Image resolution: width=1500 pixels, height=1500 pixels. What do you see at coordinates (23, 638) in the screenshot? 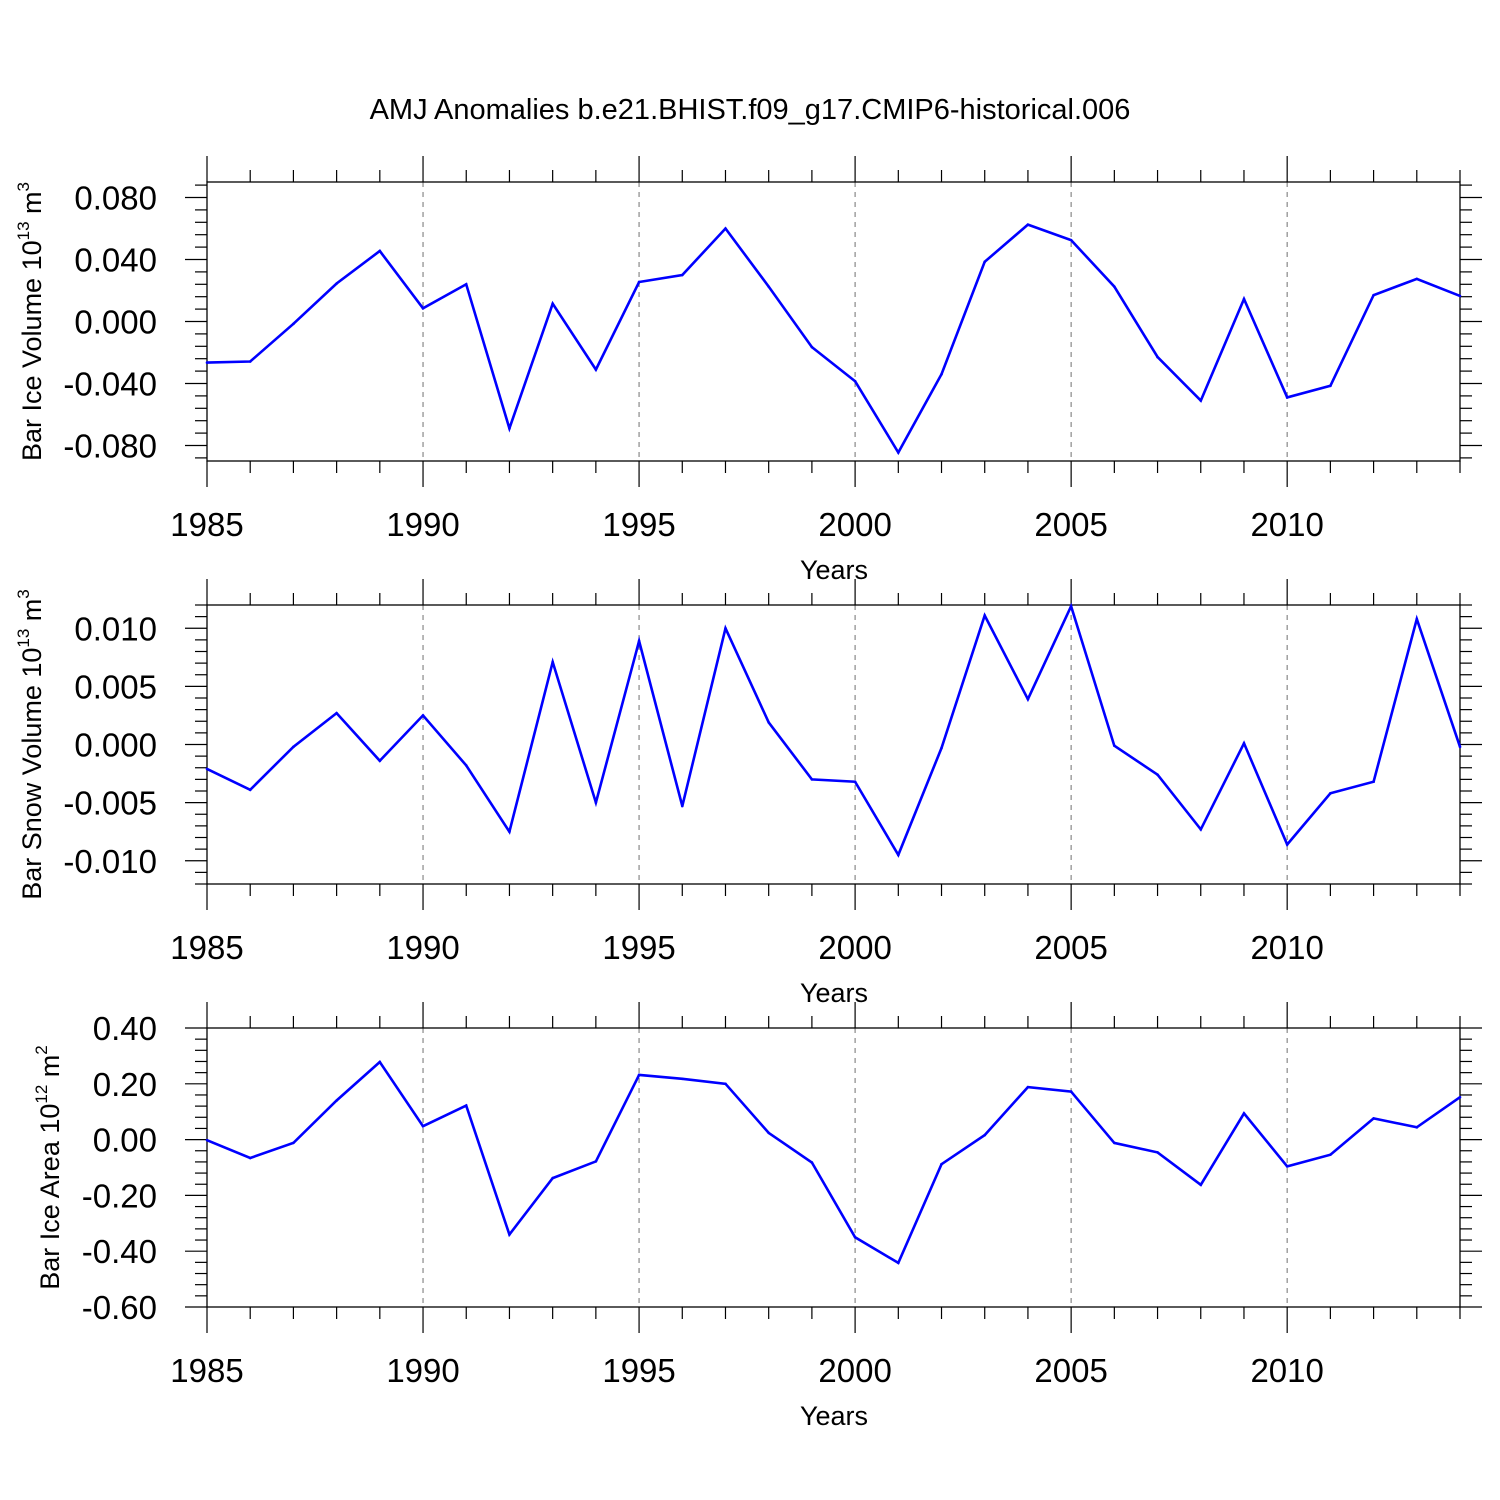
I see `y-axis-label-exponent: 13` at bounding box center [23, 638].